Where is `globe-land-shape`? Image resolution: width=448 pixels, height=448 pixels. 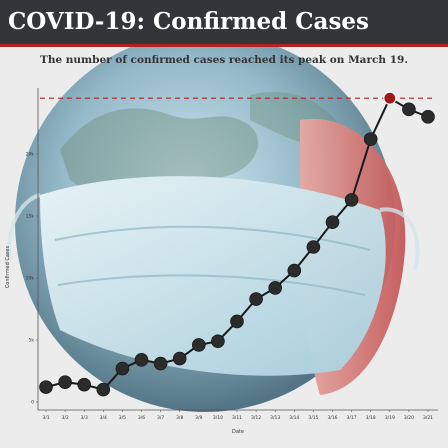
globe-land-shape is located at coordinates (159, 153).